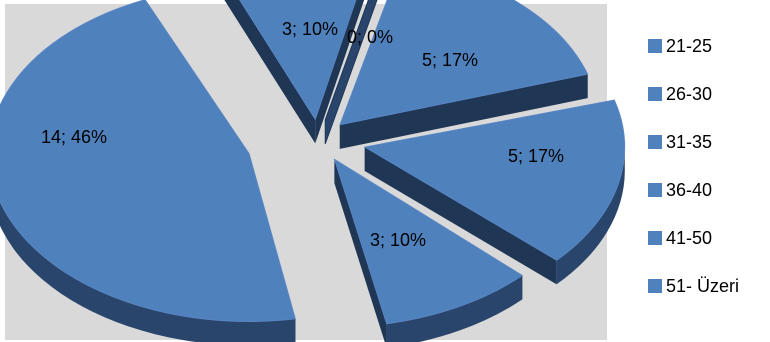 This screenshot has width=770, height=342. Describe the element at coordinates (370, 37) in the screenshot. I see `data-label-2: 0; 0%` at that location.